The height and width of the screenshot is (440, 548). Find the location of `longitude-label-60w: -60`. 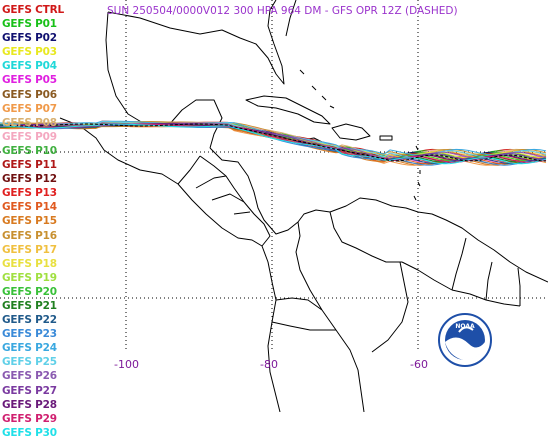

longitude-label-60w: -60 is located at coordinates (419, 364).